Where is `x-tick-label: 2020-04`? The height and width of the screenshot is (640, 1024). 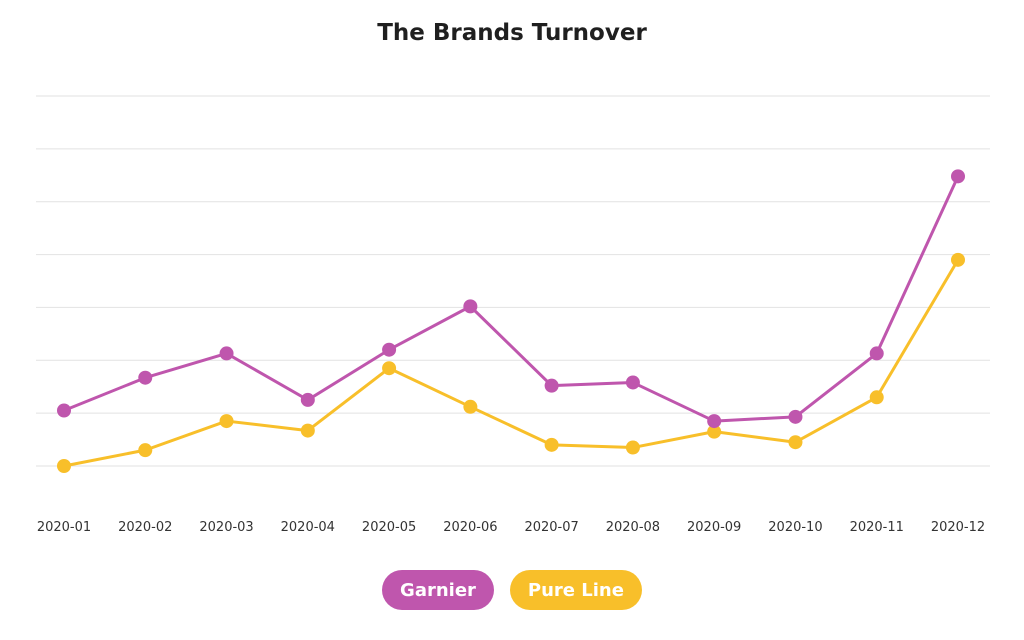 x-tick-label: 2020-04 is located at coordinates (308, 527).